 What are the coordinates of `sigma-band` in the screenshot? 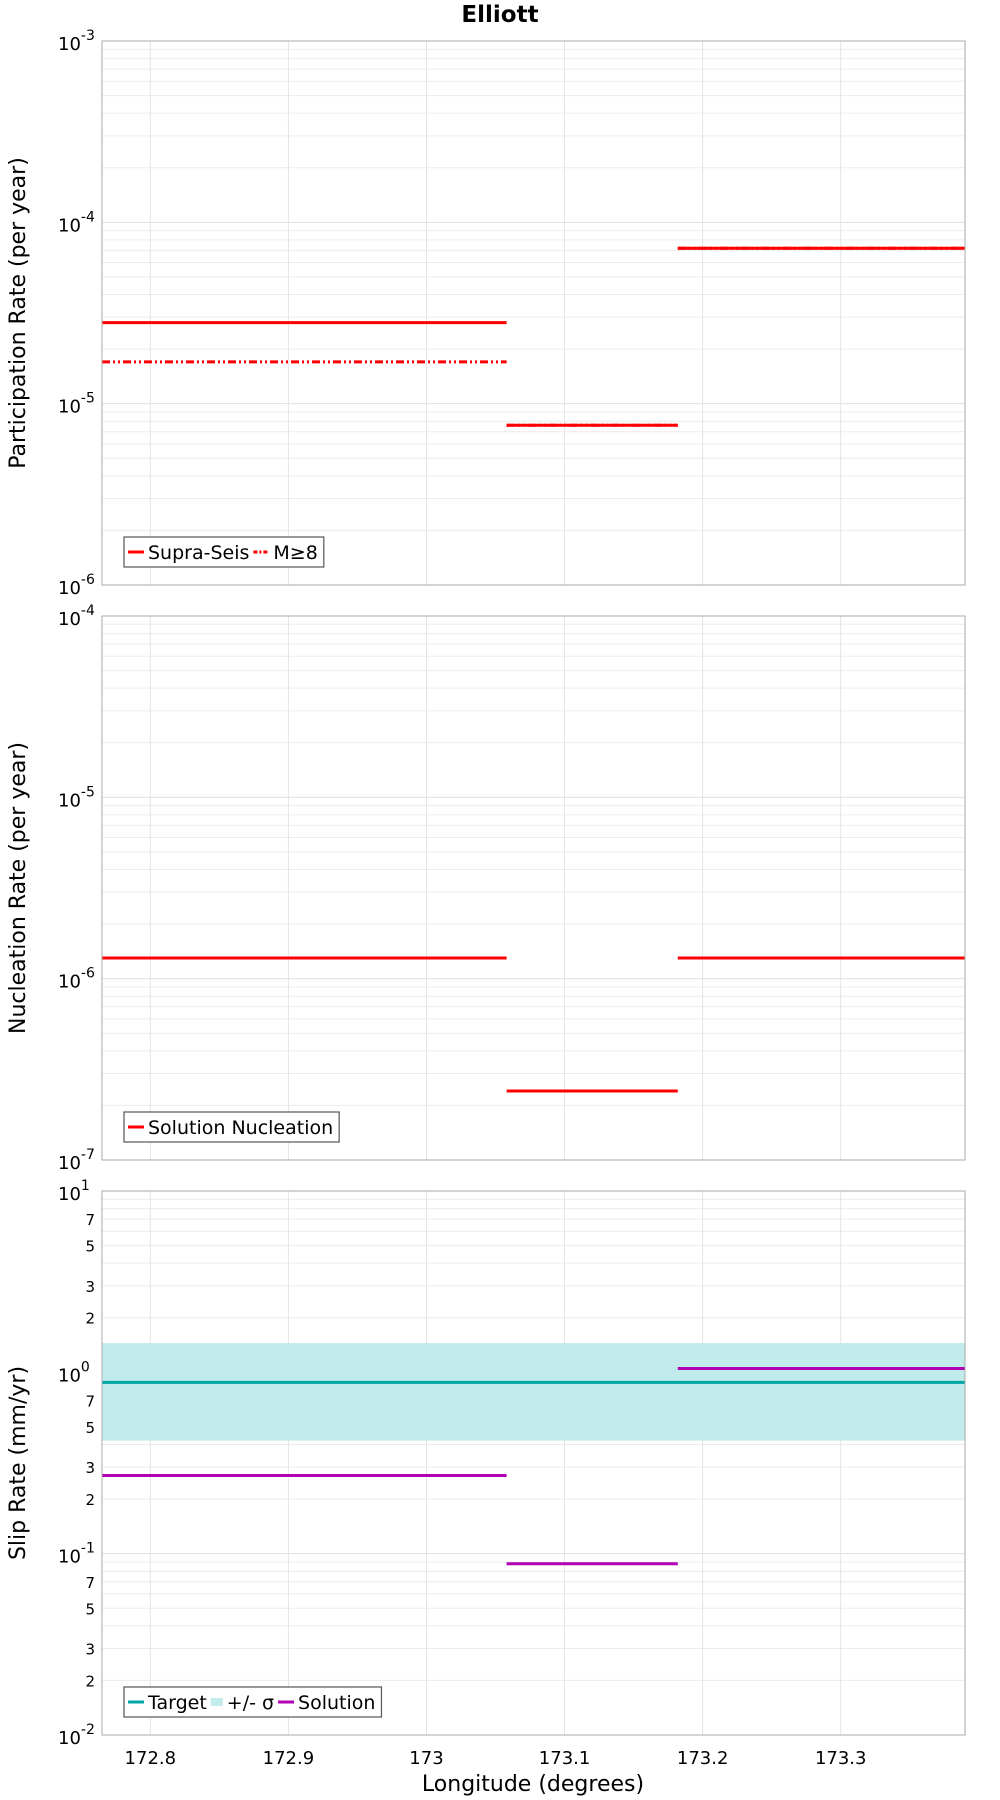 It's located at (533, 1392).